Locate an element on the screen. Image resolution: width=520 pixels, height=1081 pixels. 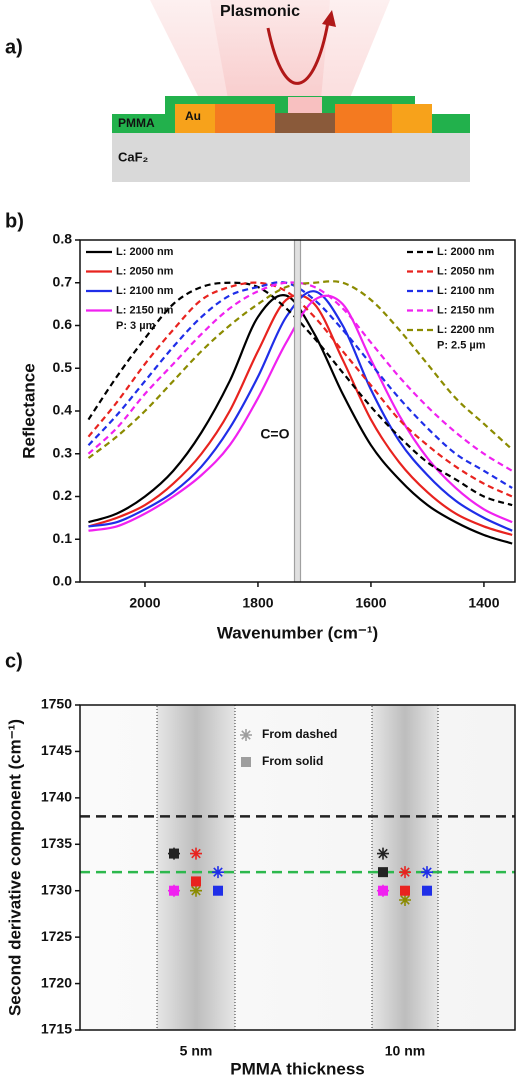
y-tick-label: 0.5 is located at coordinates (63, 367).